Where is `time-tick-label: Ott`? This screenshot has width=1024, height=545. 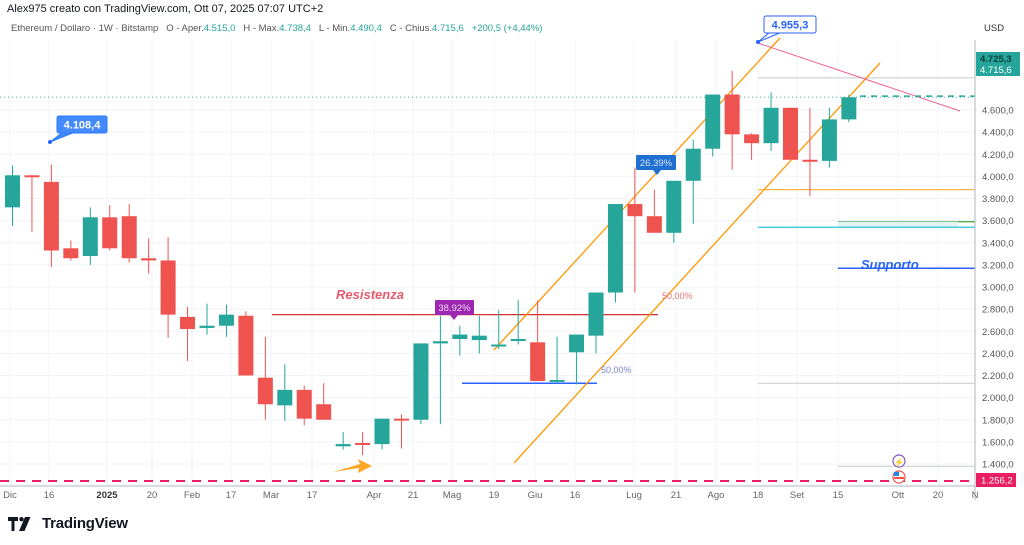 time-tick-label: Ott is located at coordinates (898, 495).